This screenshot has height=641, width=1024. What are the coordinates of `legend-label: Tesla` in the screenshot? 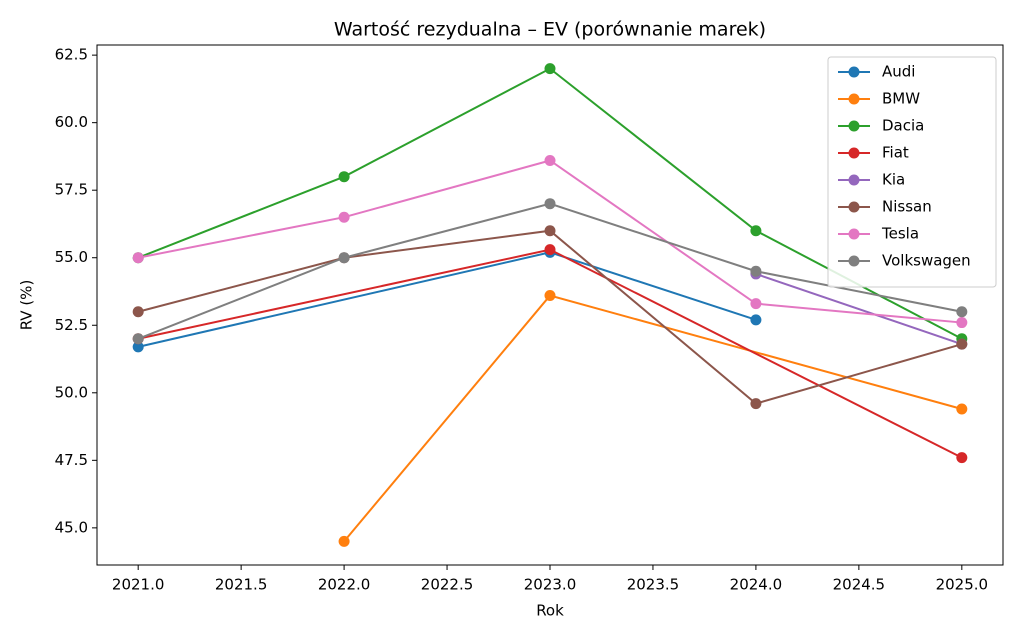 It's located at (900, 234).